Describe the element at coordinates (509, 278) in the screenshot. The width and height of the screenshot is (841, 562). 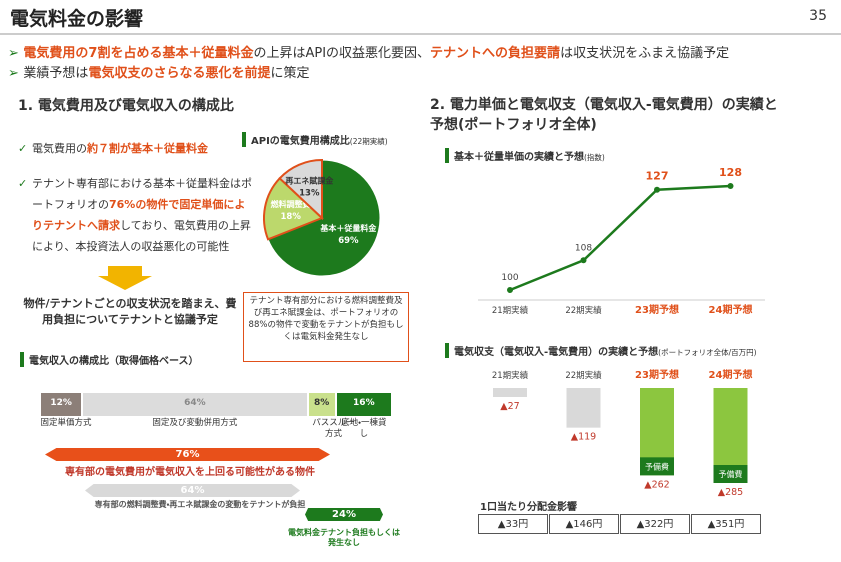
I see `value-label: 100` at that location.